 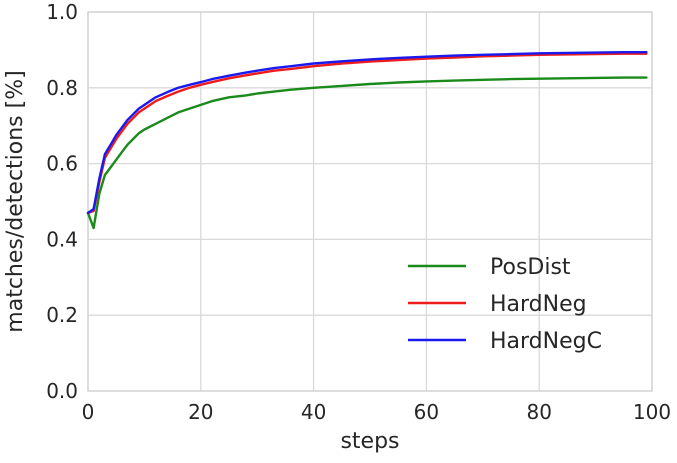 What do you see at coordinates (376, 412) in the screenshot?
I see `x-tick-labels: 0 20 40 60 80 100` at bounding box center [376, 412].